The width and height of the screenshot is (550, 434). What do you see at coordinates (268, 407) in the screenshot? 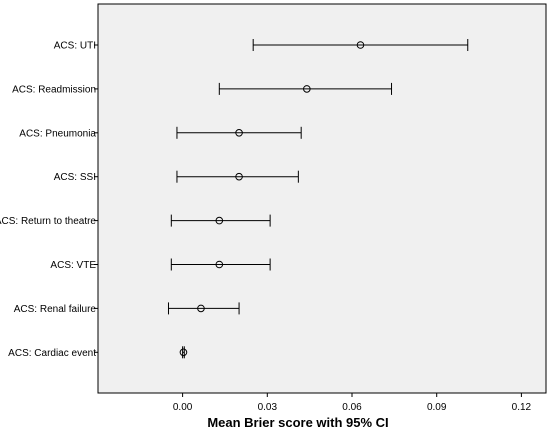
I see `x-tick-label-1: 0.03` at bounding box center [268, 407].